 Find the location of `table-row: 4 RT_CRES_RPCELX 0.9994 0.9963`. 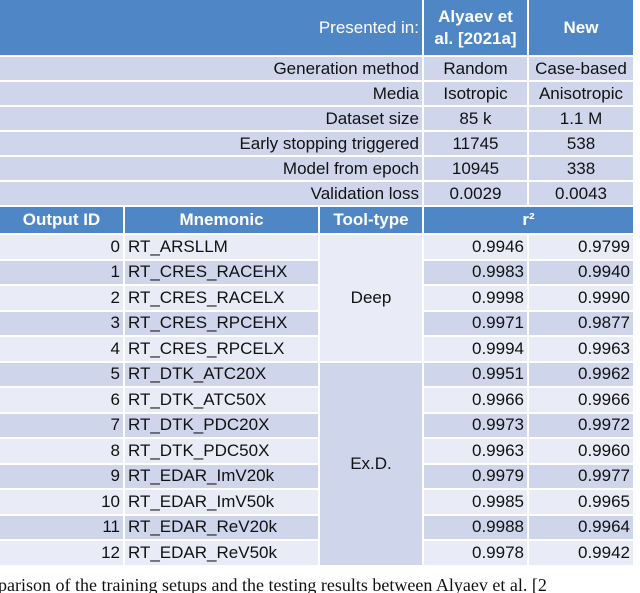

table-row: 4 RT_CRES_RPCELX 0.9994 0.9963 is located at coordinates (316, 349).